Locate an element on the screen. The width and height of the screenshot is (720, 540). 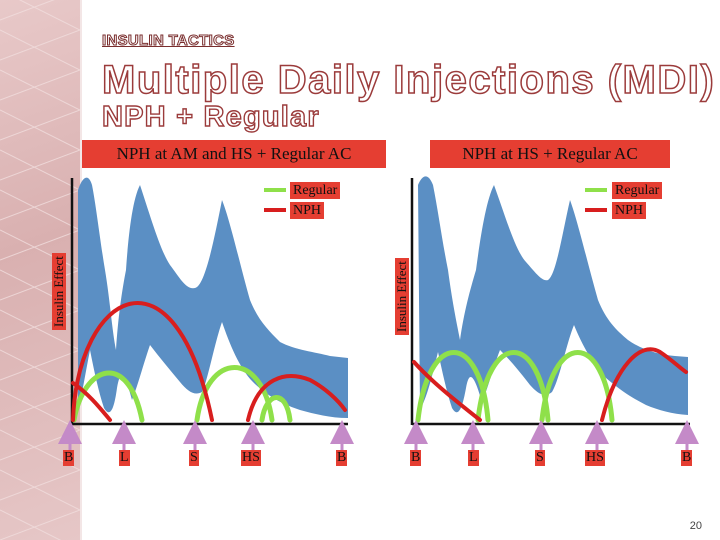
sidebar-pattern is located at coordinates (40, 270).